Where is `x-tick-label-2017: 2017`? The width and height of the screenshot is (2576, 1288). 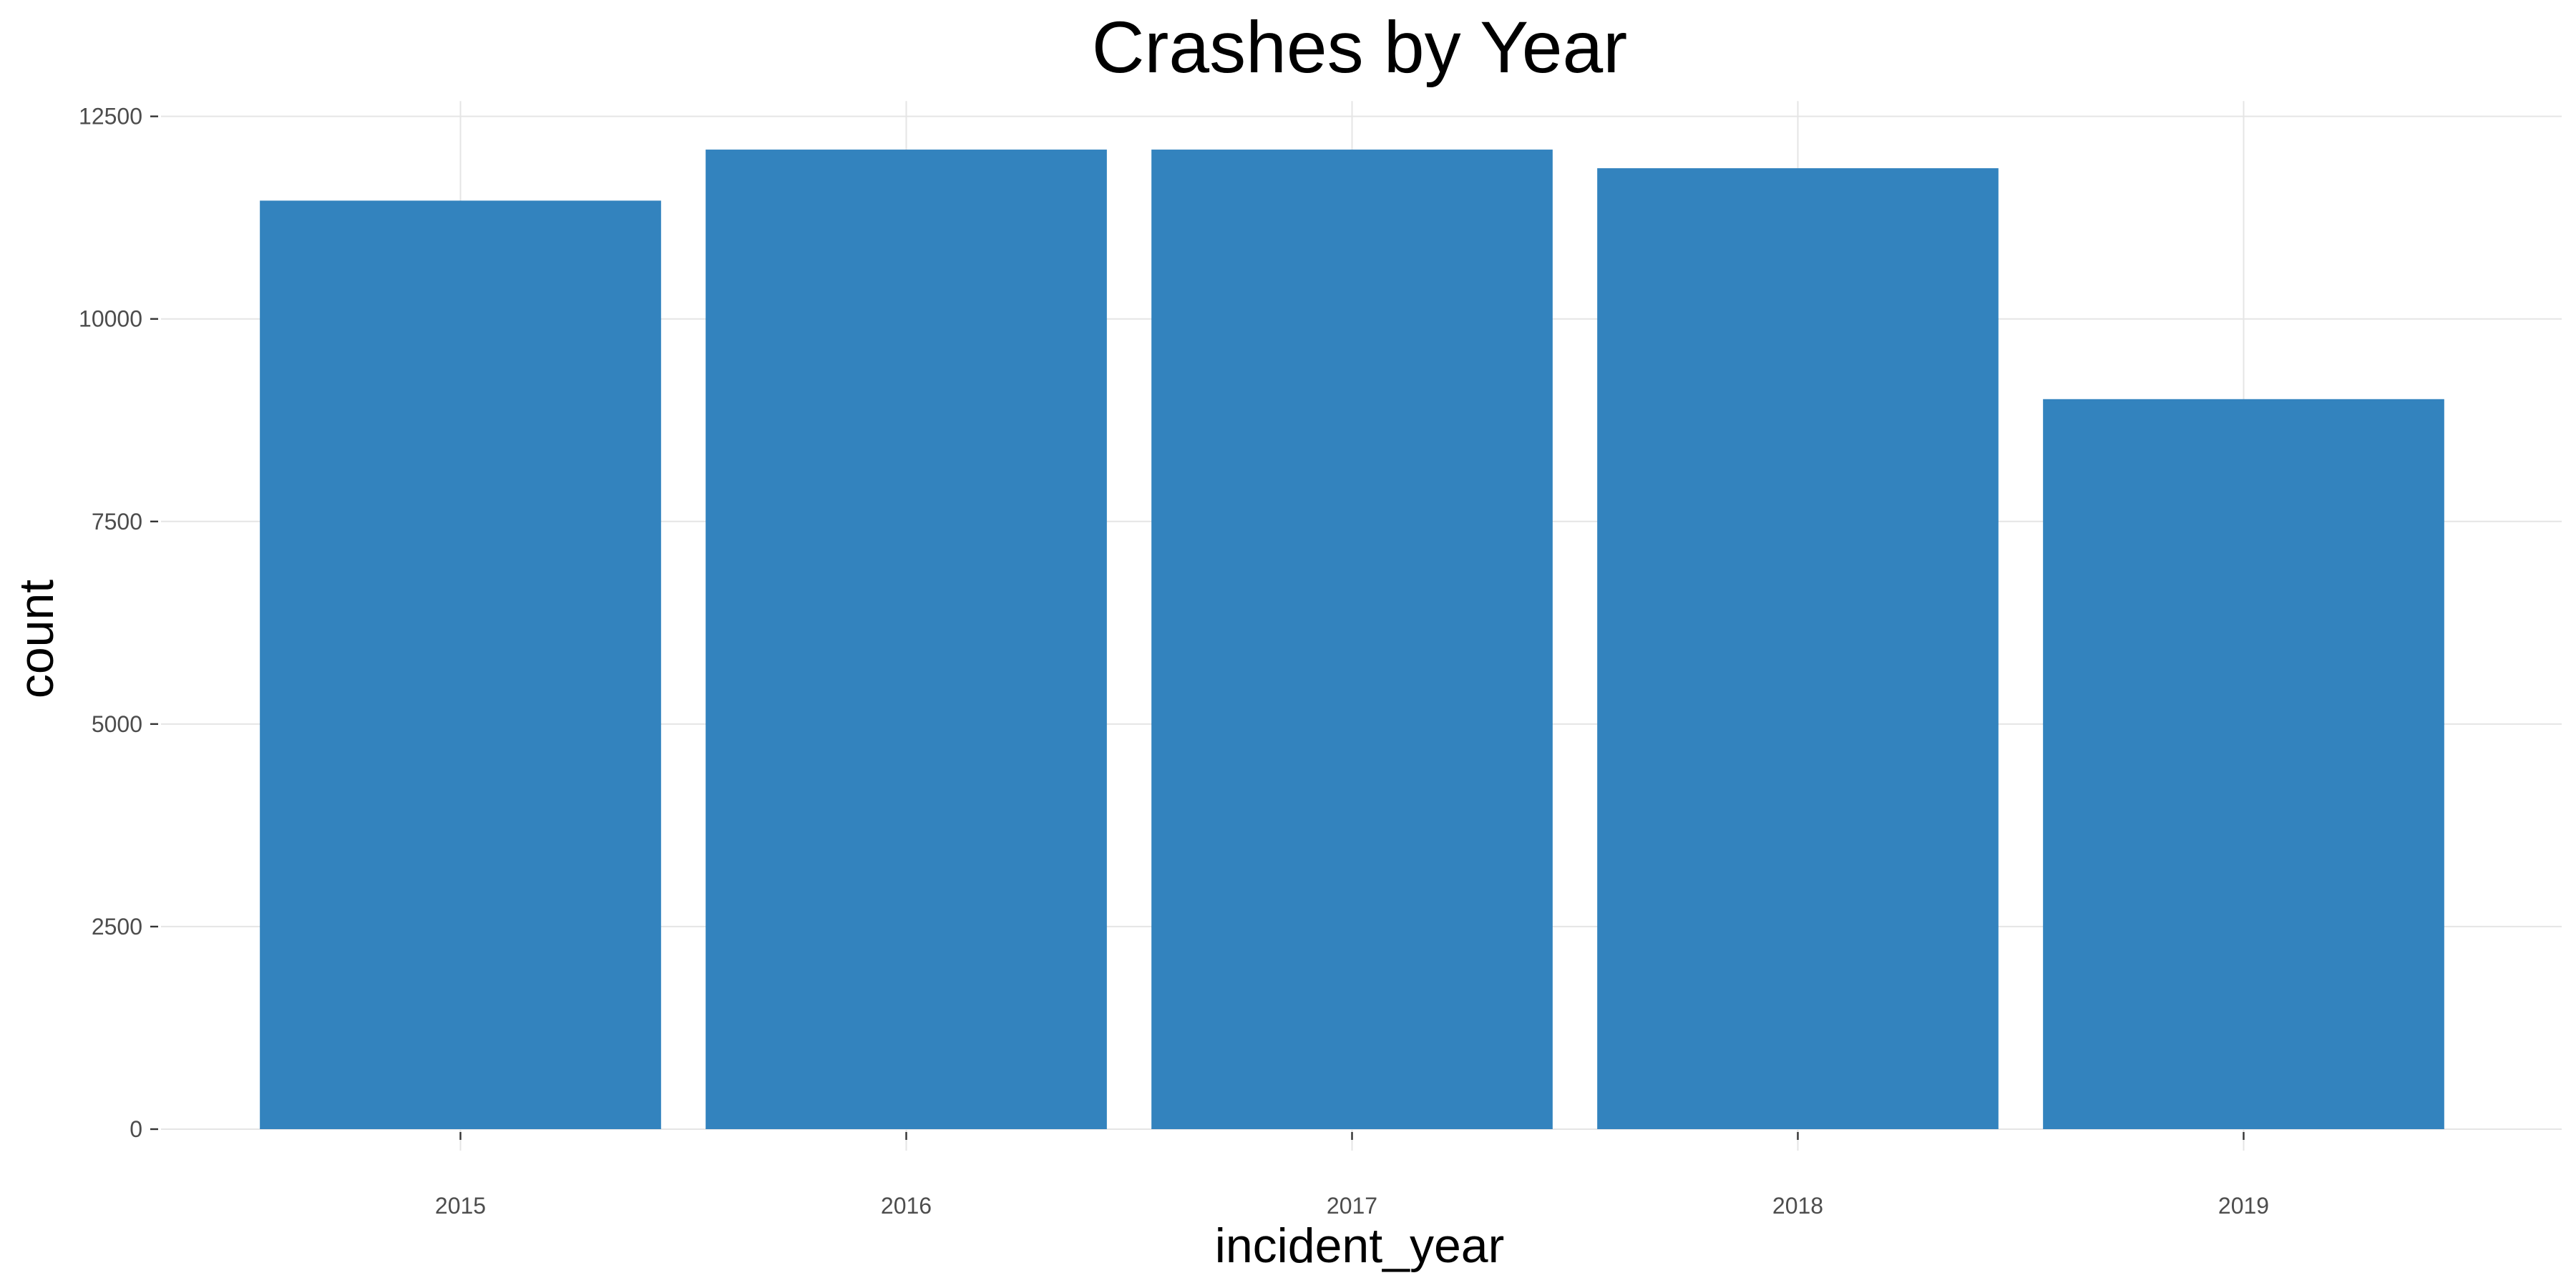 x-tick-label-2017: 2017 is located at coordinates (1352, 1206).